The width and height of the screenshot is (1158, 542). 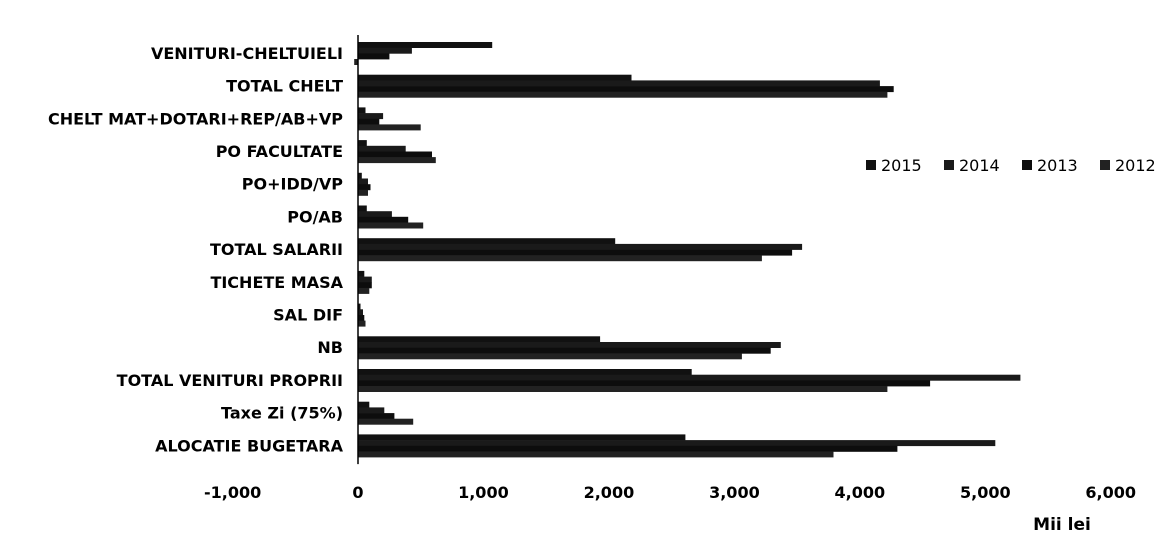 What do you see at coordinates (670, 492) in the screenshot?
I see `tick-labels: -1,000 0 1,000 2,000 3,000 4,000 5,000 6,000` at bounding box center [670, 492].